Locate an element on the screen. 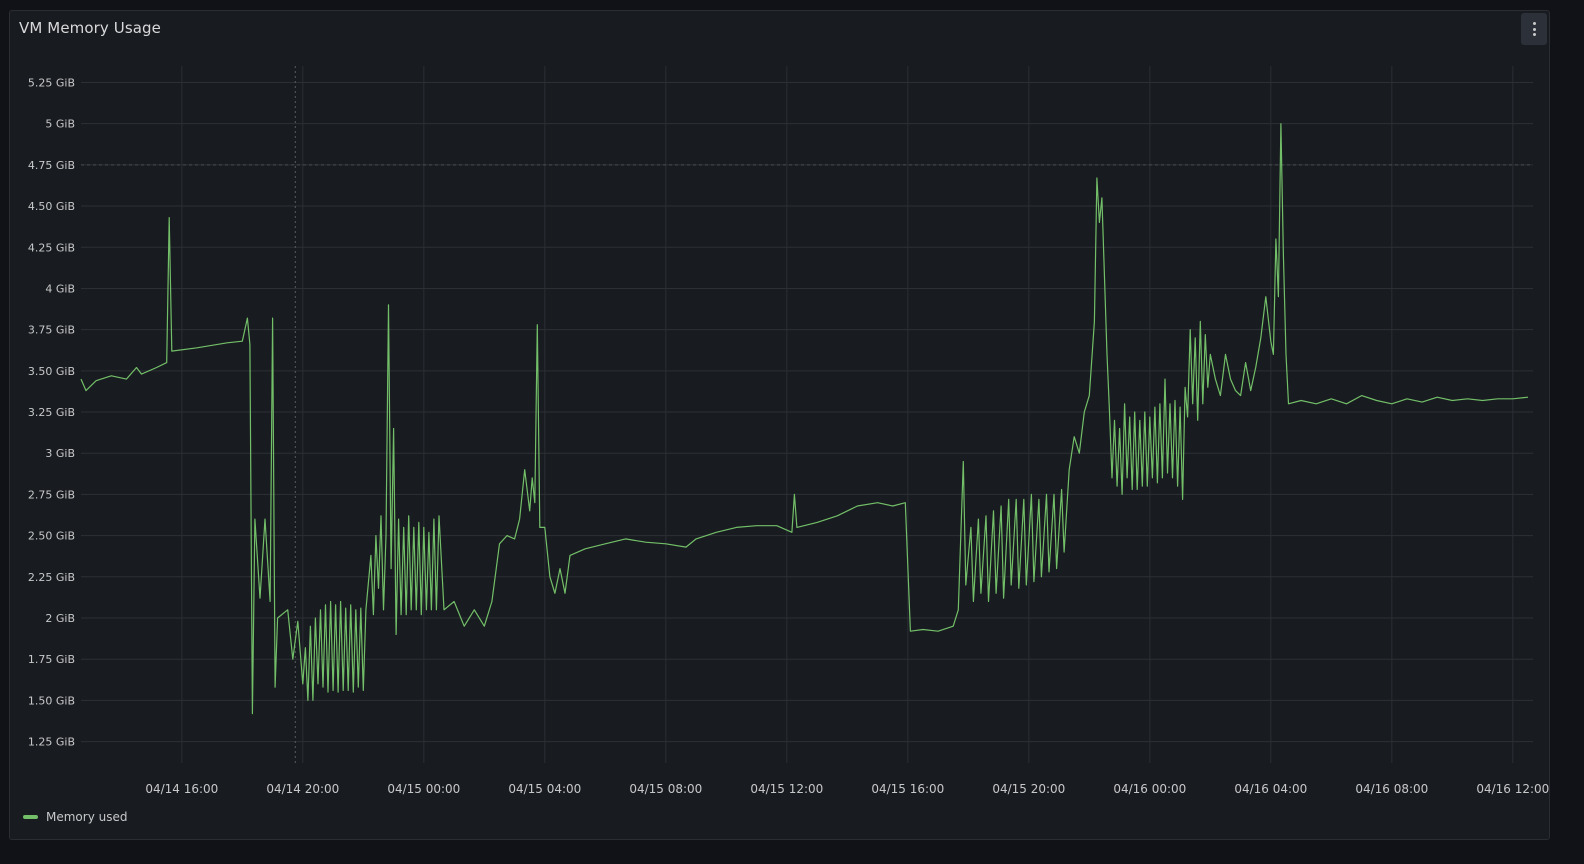 The width and height of the screenshot is (1584, 864). chart-legend: Memory used is located at coordinates (75, 817).